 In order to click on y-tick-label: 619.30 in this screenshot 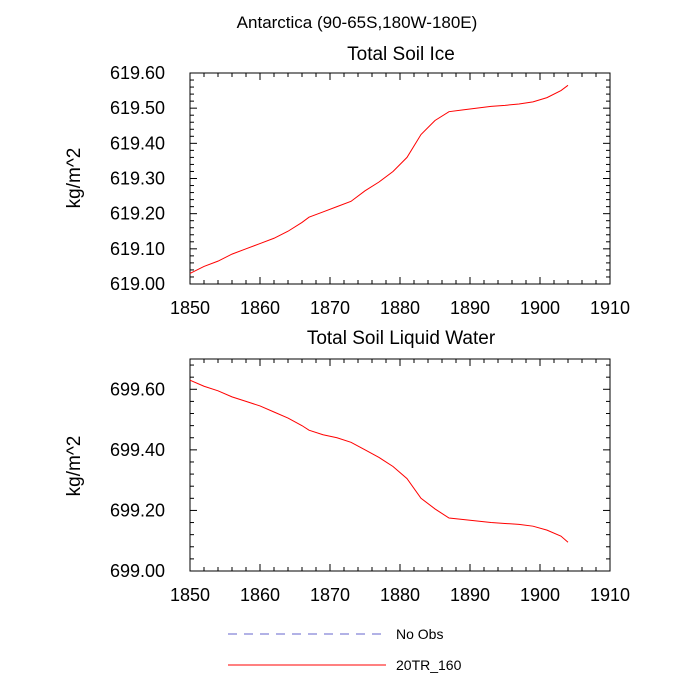, I will do `click(137, 179)`.